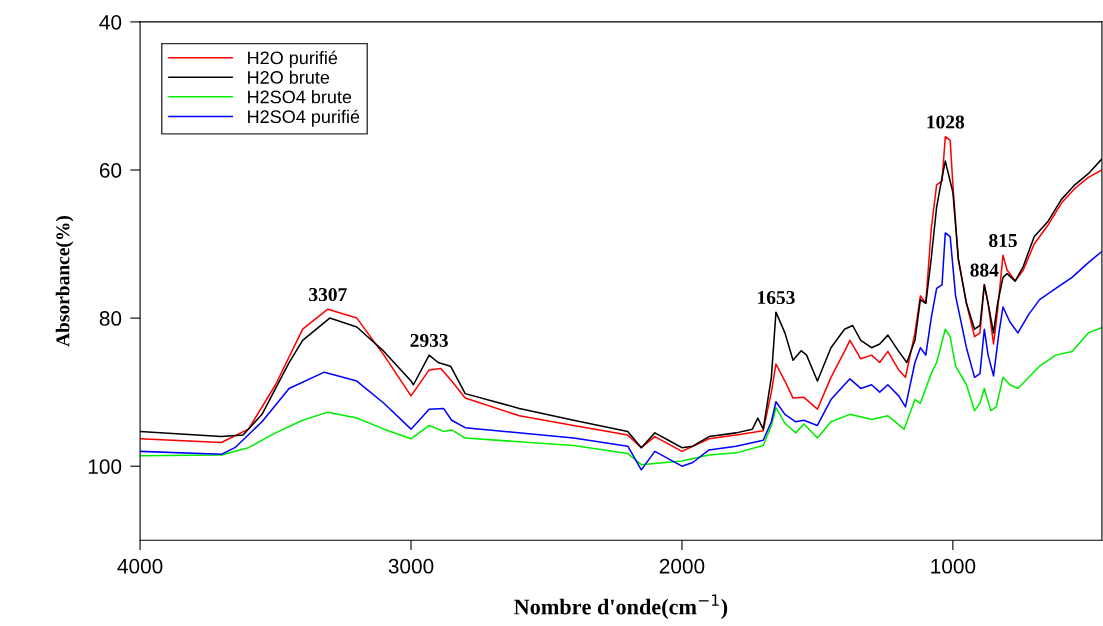 The width and height of the screenshot is (1103, 626). I want to click on legend-label: H2O purifié, so click(293, 59).